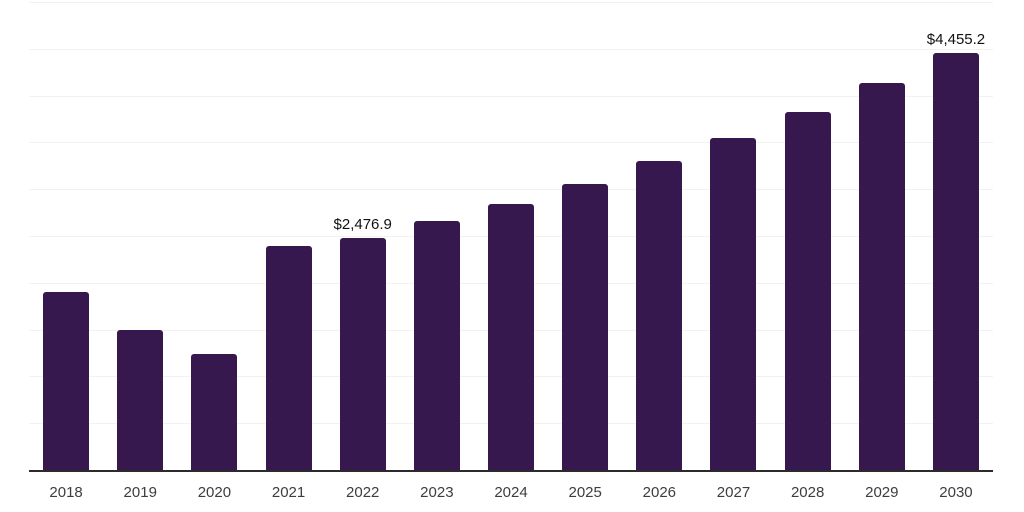 This screenshot has height=512, width=1024. What do you see at coordinates (436, 345) in the screenshot?
I see `bar-2023` at bounding box center [436, 345].